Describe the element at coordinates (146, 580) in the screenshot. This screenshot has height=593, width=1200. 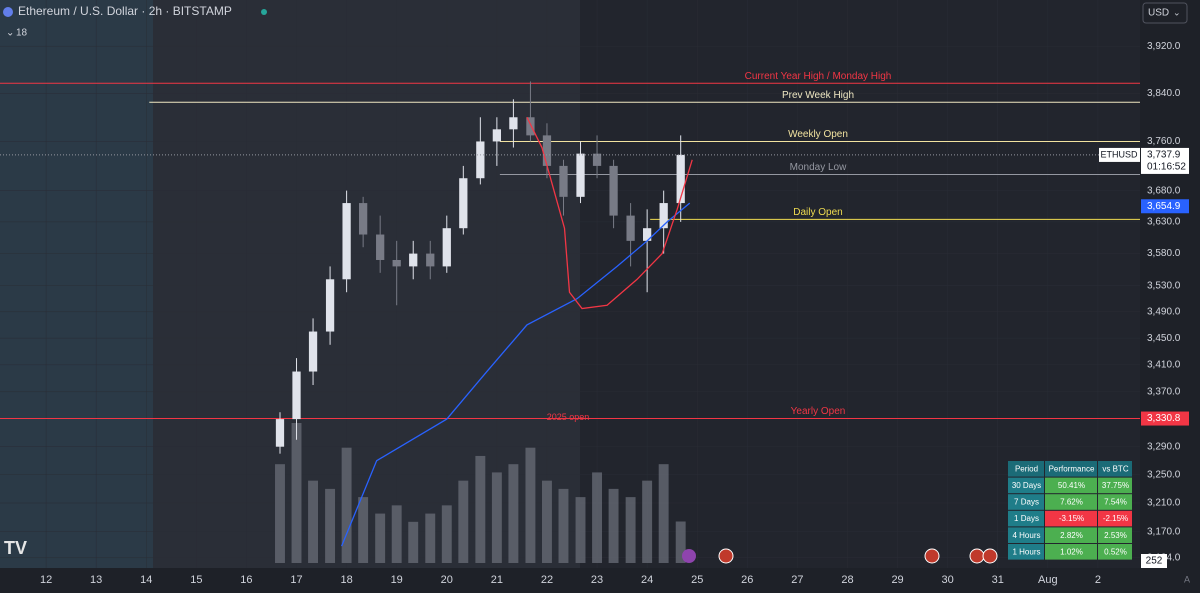
I see `x-tick-label: 14` at that location.